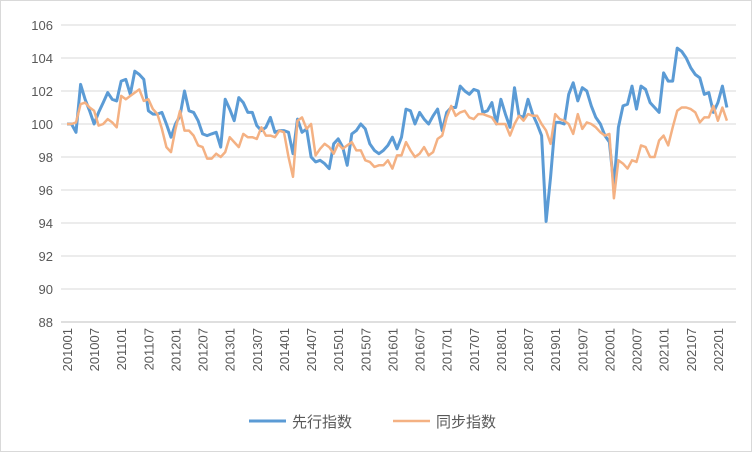  I want to click on x-tick-label: 202101, so click(664, 349).